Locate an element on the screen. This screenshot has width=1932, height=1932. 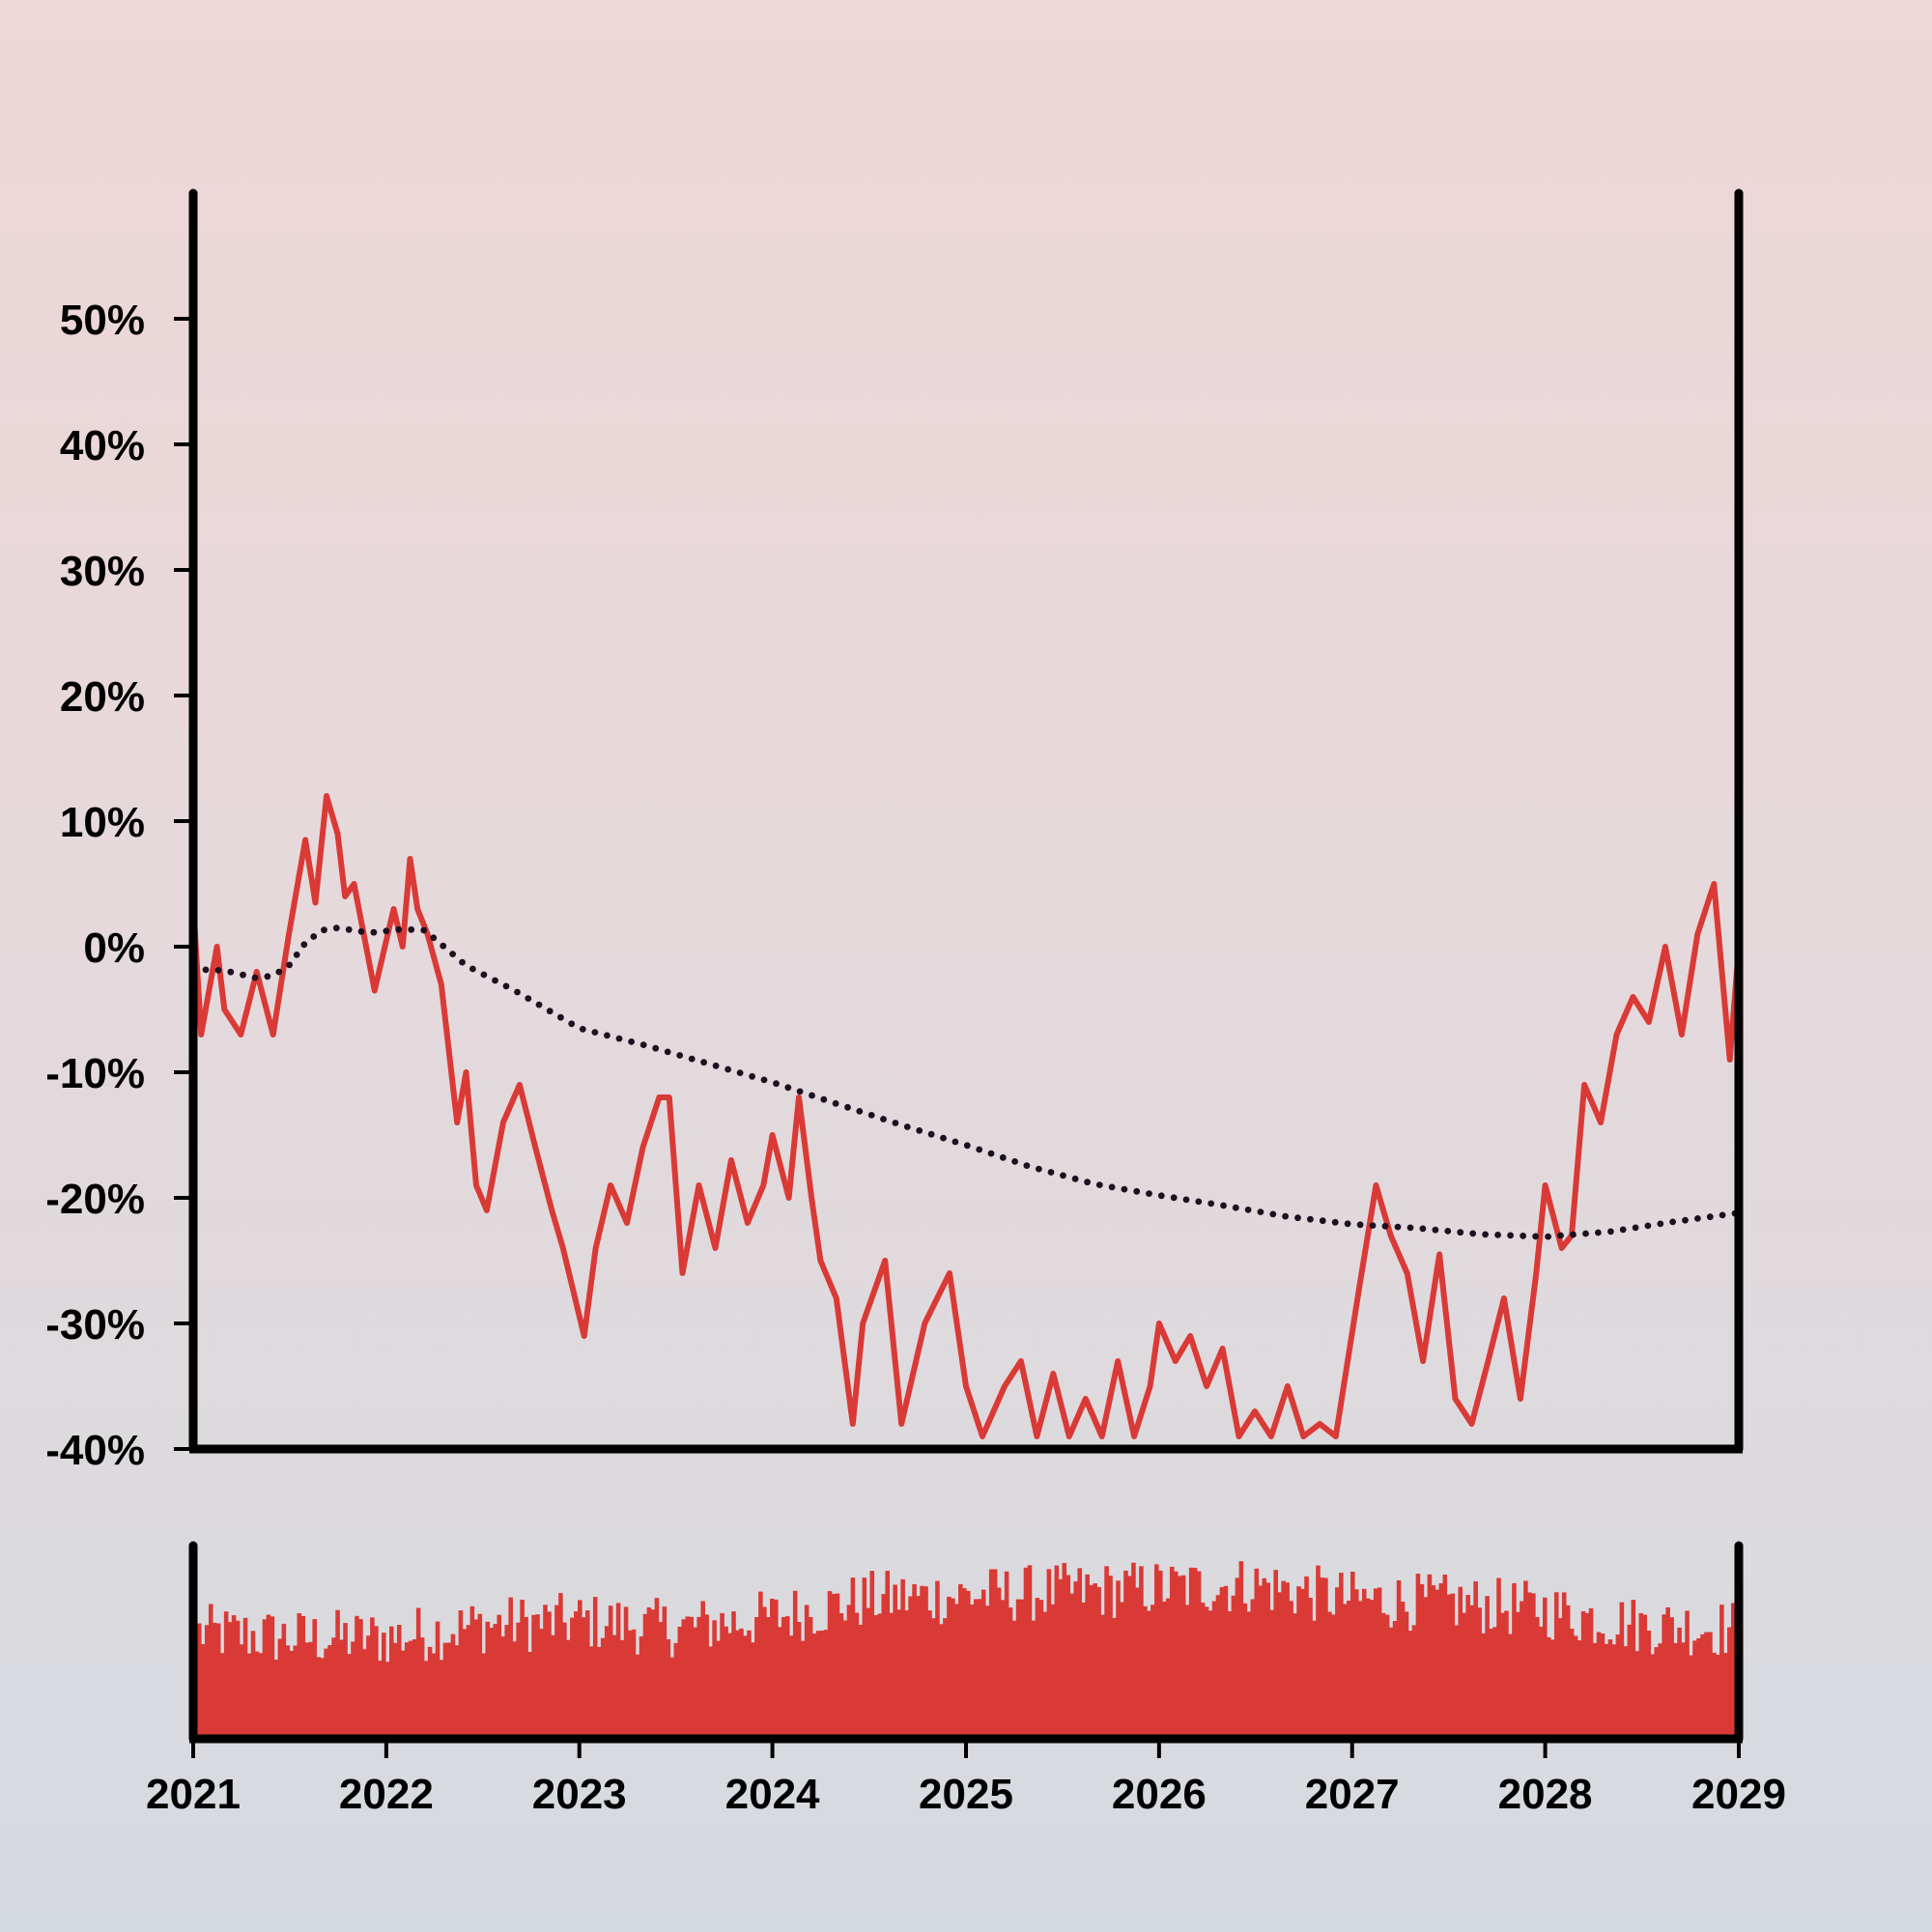
x-tick-label: 2022 is located at coordinates (386, 1794).